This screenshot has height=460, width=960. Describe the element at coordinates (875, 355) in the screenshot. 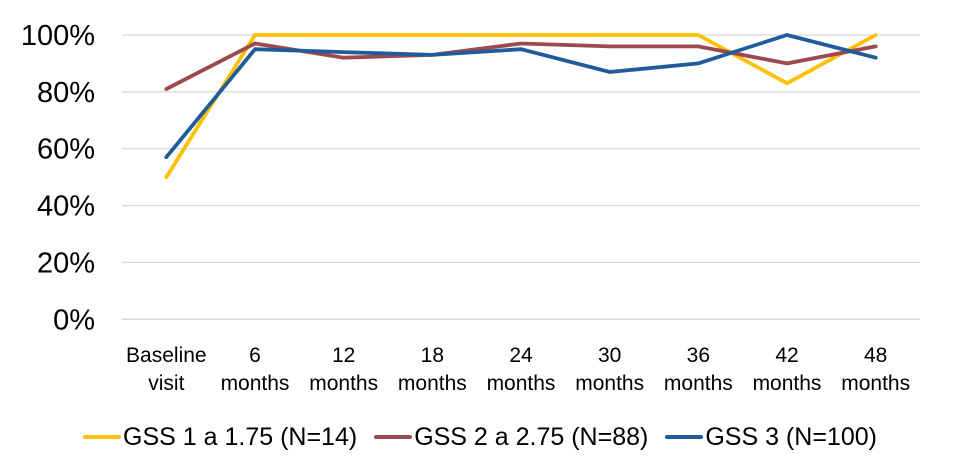

I see `x-tick-label: 48` at that location.